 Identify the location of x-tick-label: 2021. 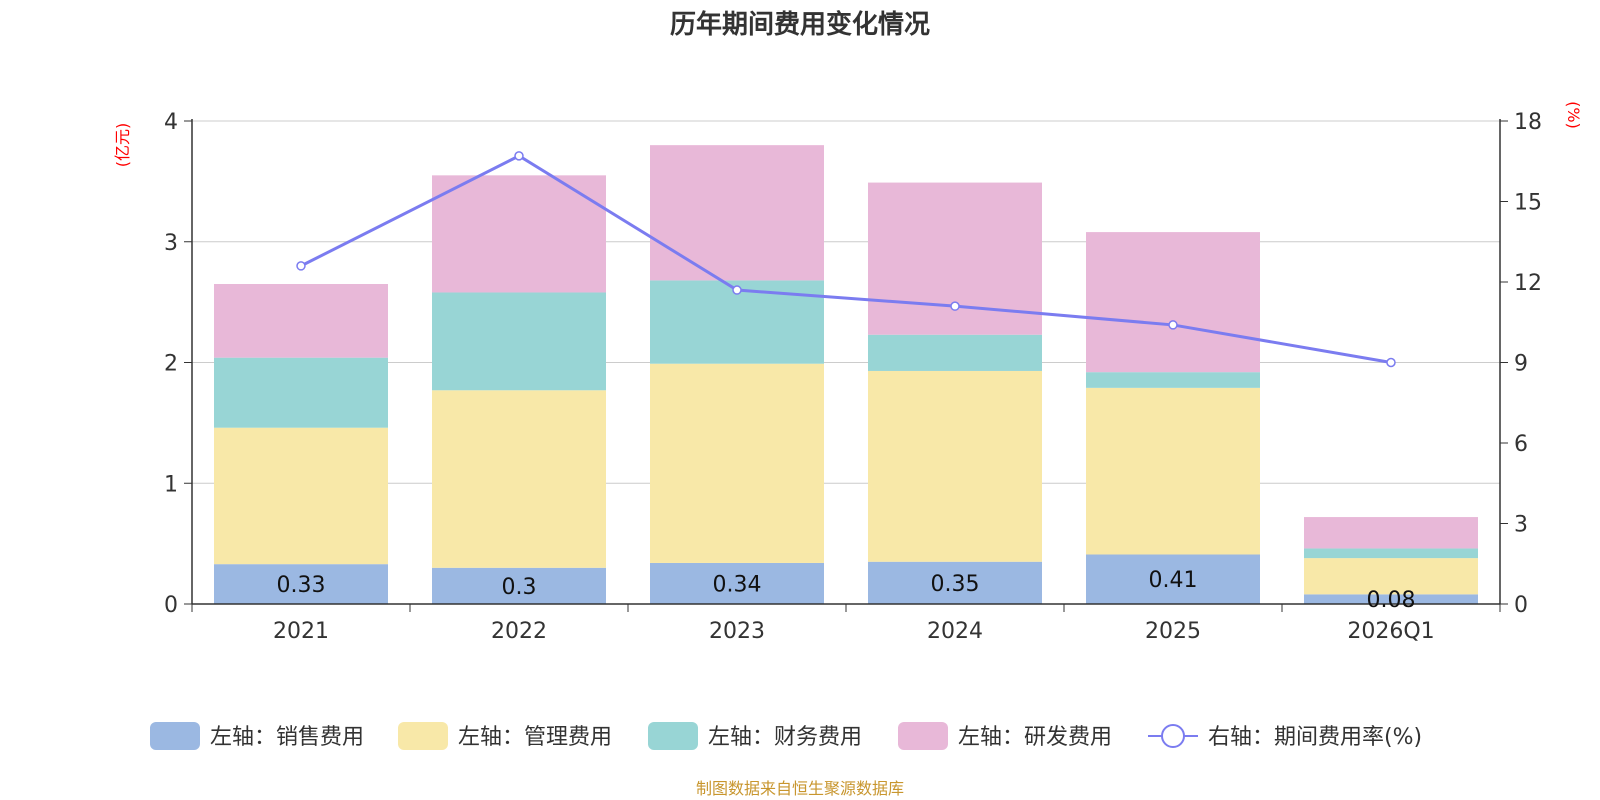
(301, 631).